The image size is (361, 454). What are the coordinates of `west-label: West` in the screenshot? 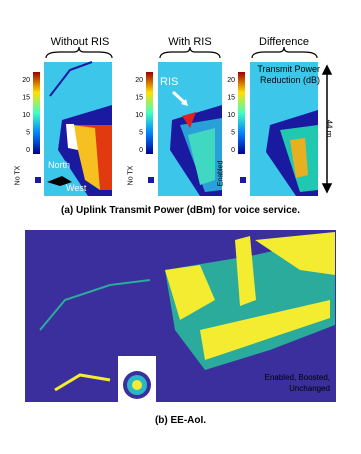 It's located at (76, 188).